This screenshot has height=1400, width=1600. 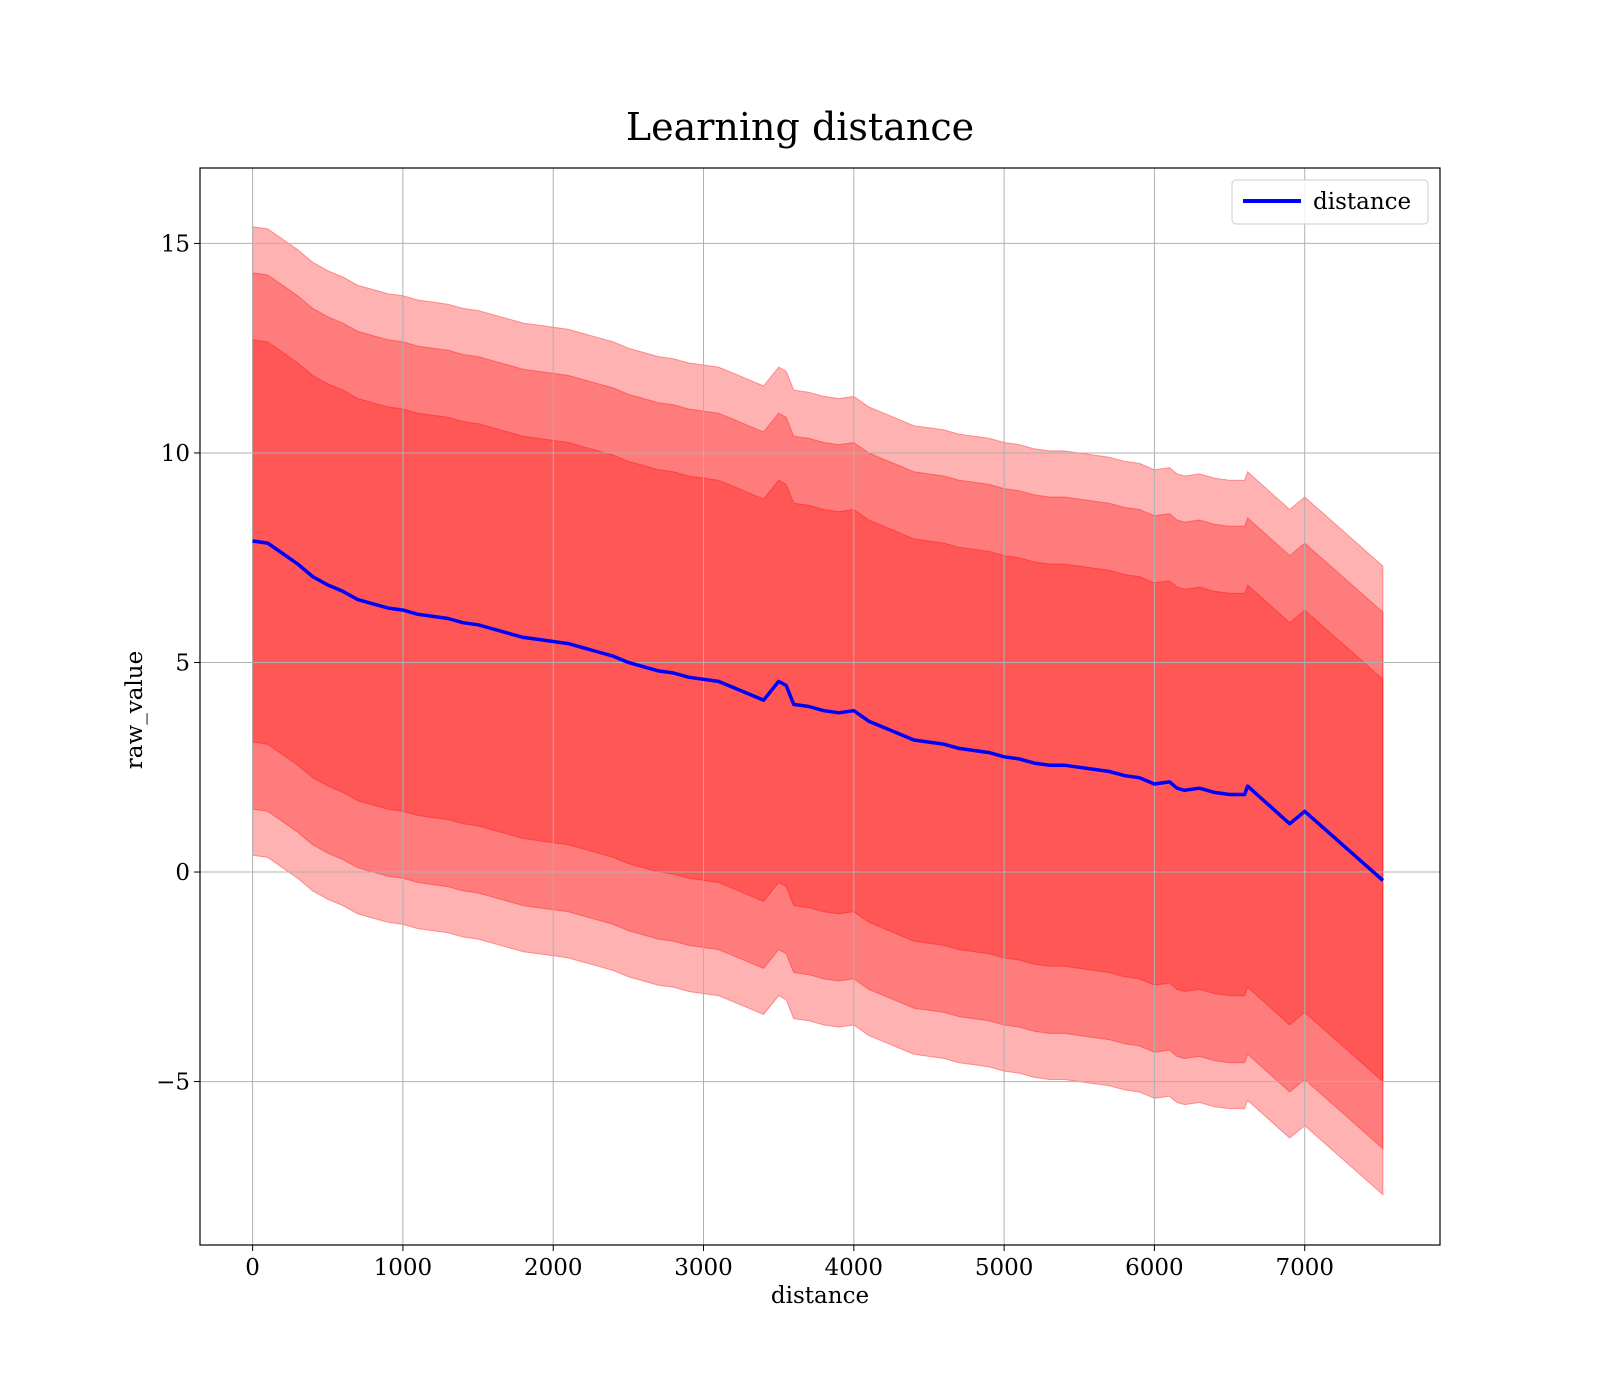 I want to click on x-tick-label: 6000, so click(x=1154, y=1268).